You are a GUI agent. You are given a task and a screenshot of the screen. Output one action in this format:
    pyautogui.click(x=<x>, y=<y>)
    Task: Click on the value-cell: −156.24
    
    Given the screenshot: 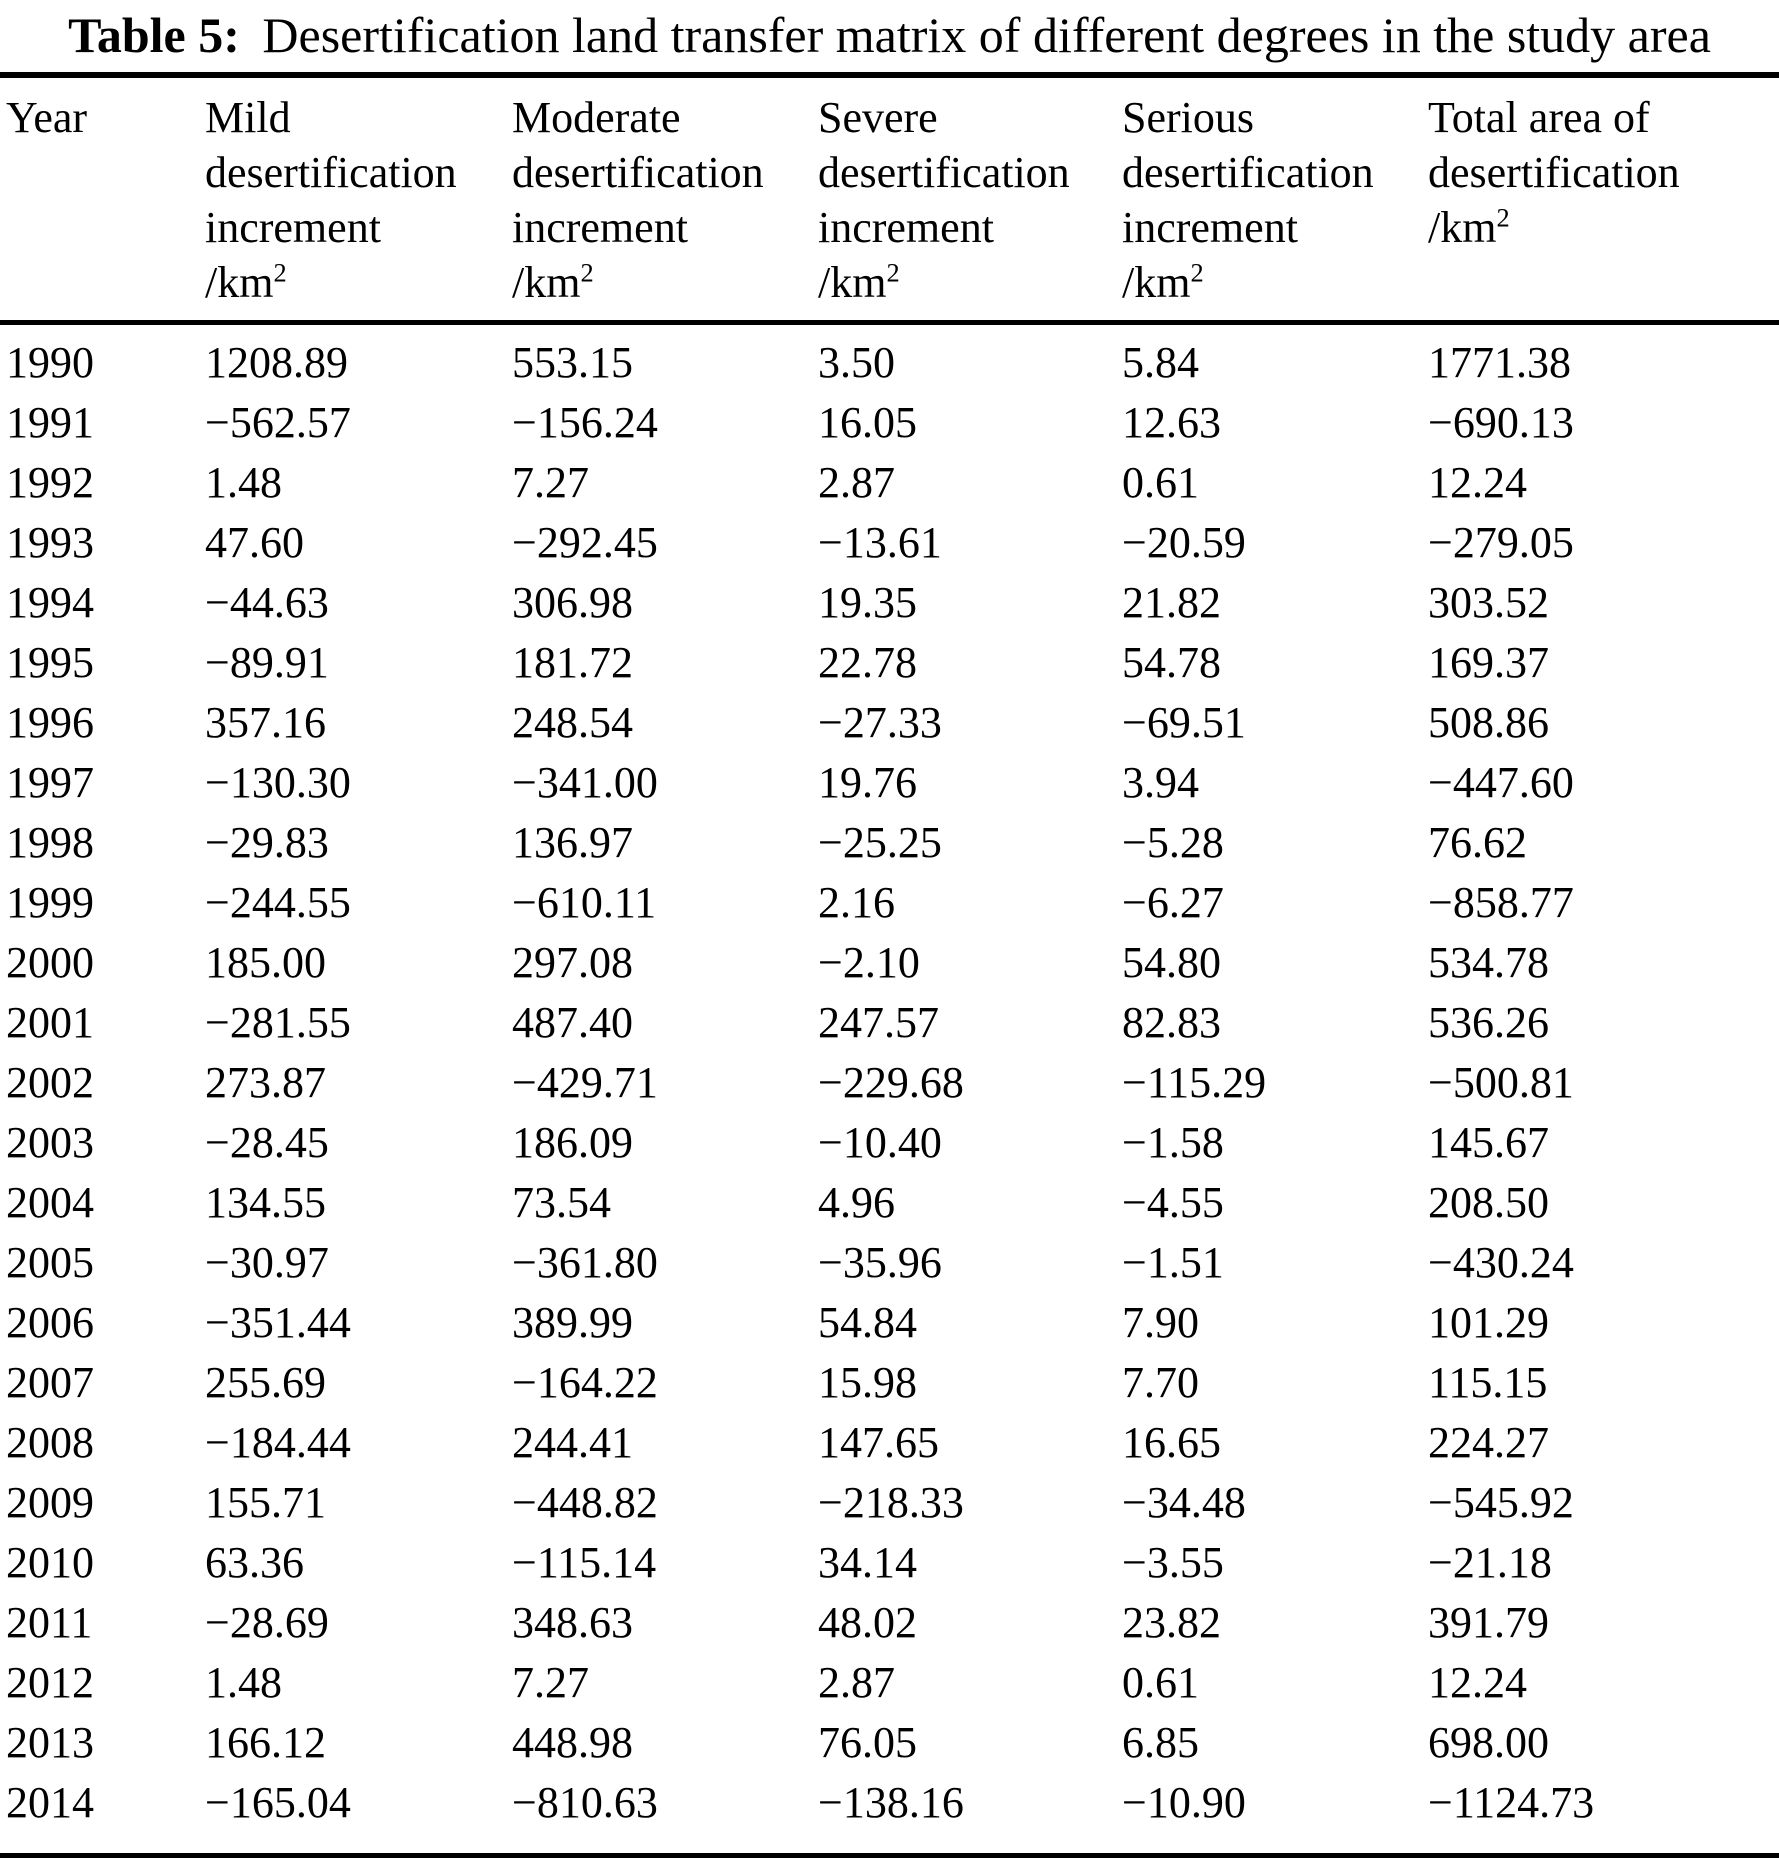 What is the action you would take?
    pyautogui.click(x=585, y=422)
    